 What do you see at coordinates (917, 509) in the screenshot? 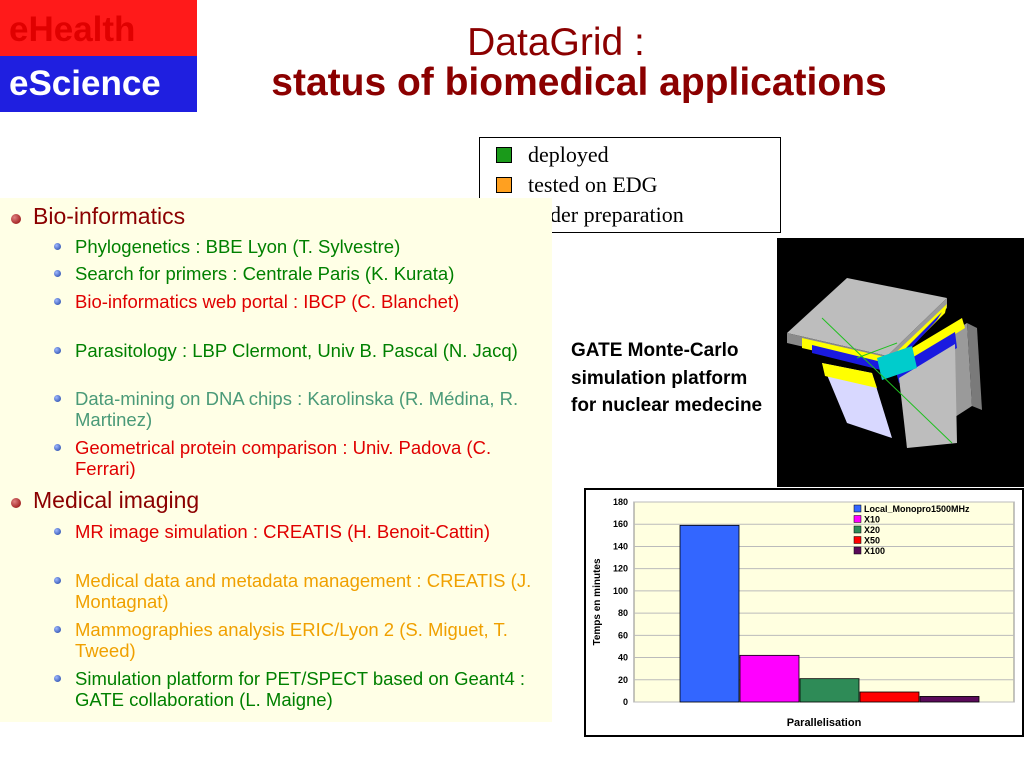
I see `legend-entry: Local_Monopro1500MHz` at bounding box center [917, 509].